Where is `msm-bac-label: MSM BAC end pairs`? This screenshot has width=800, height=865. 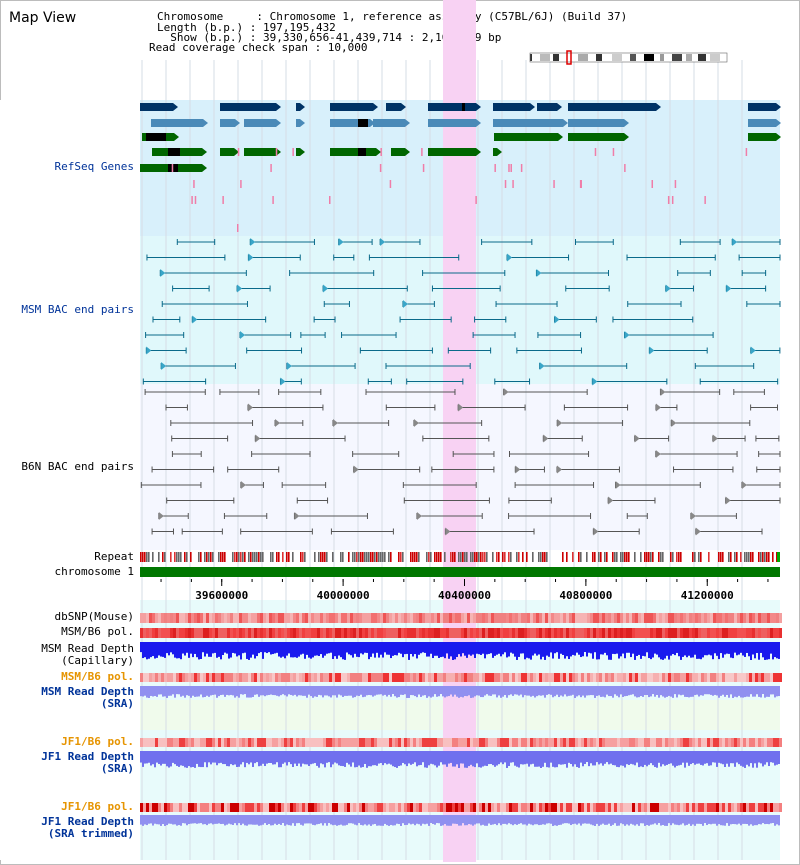 msm-bac-label: MSM BAC end pairs is located at coordinates (77, 309).